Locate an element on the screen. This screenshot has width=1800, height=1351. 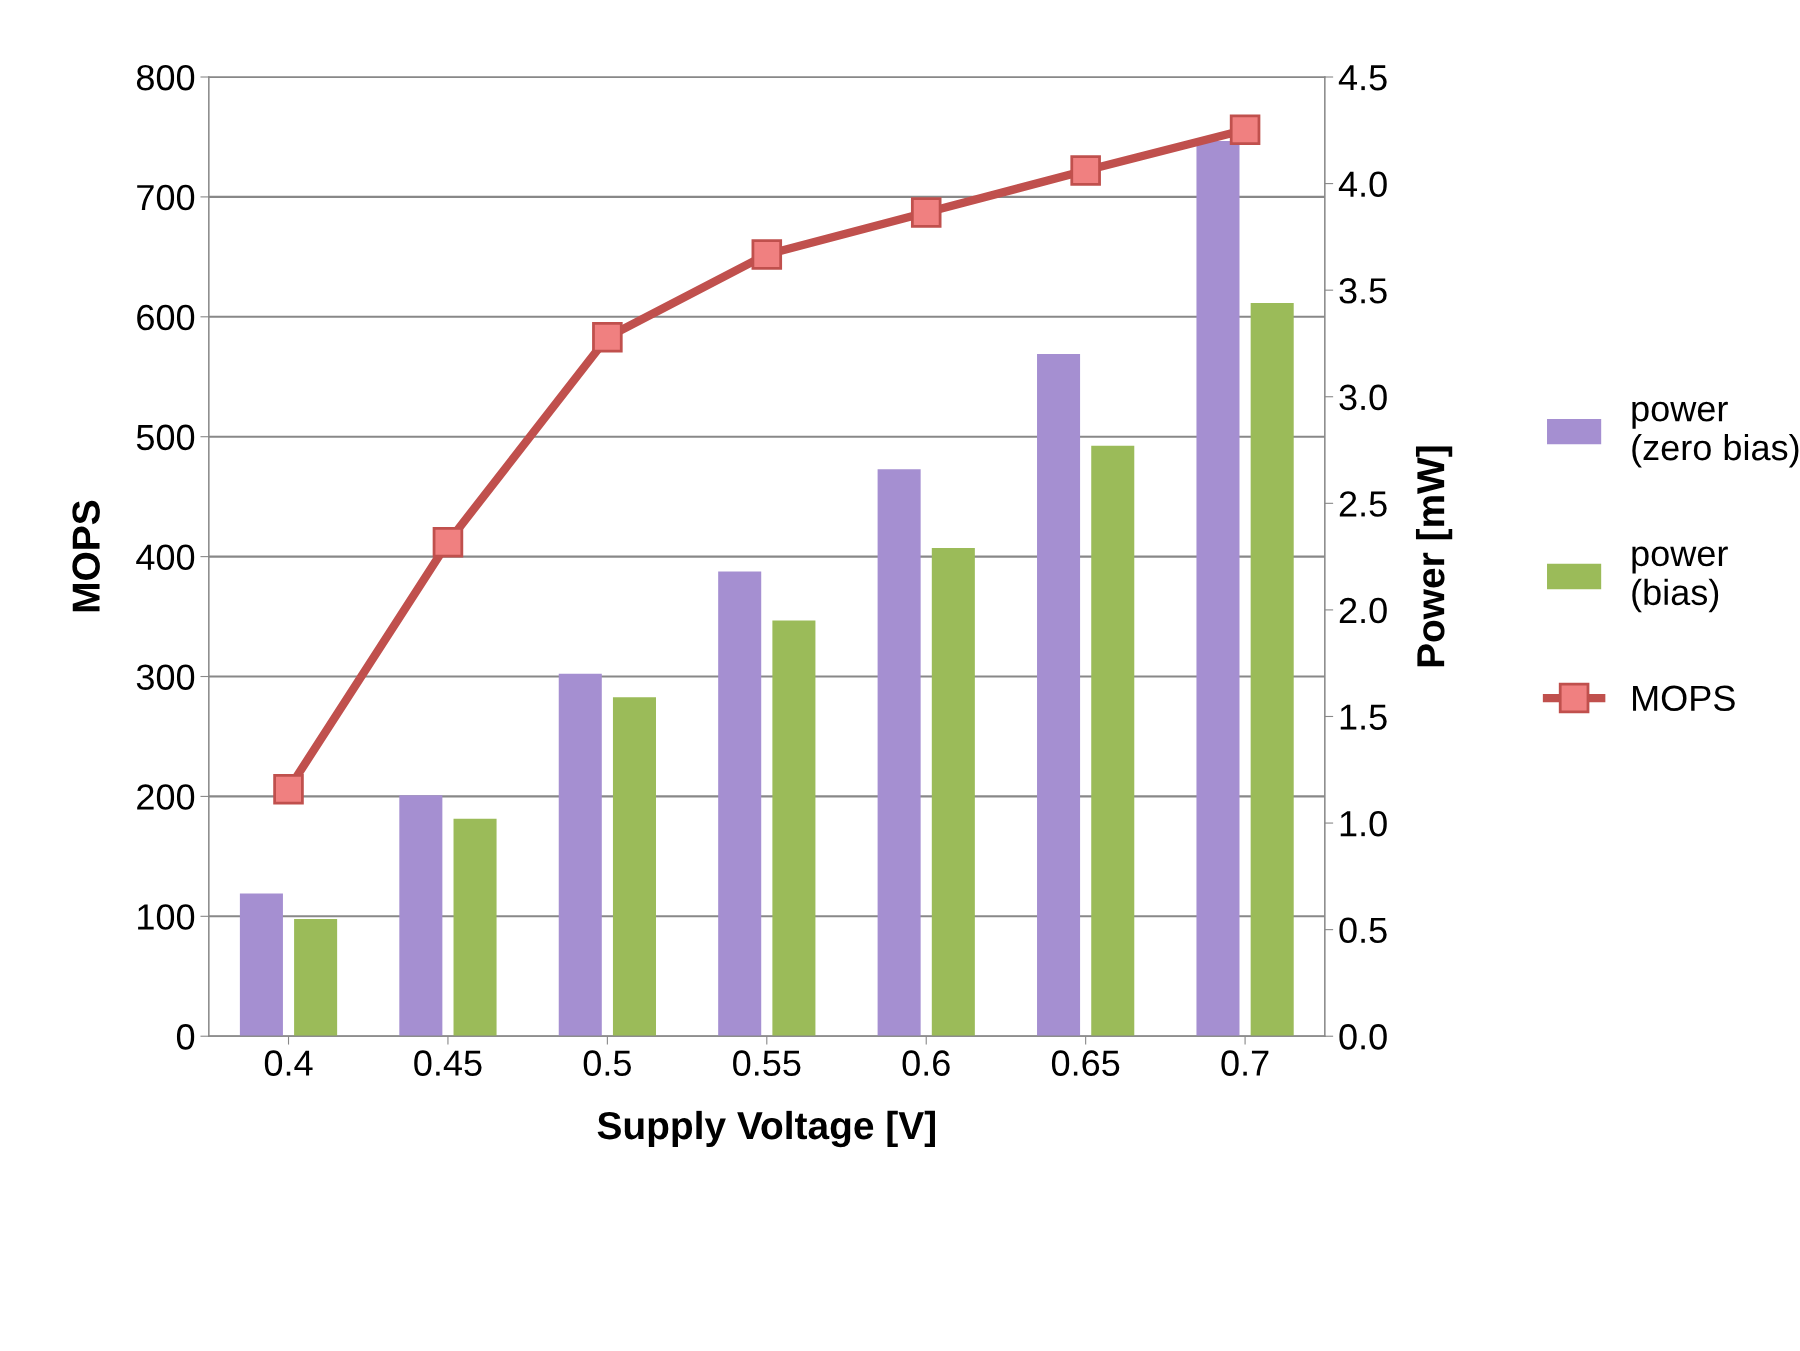
y-tick-label: 700 is located at coordinates (166, 197).